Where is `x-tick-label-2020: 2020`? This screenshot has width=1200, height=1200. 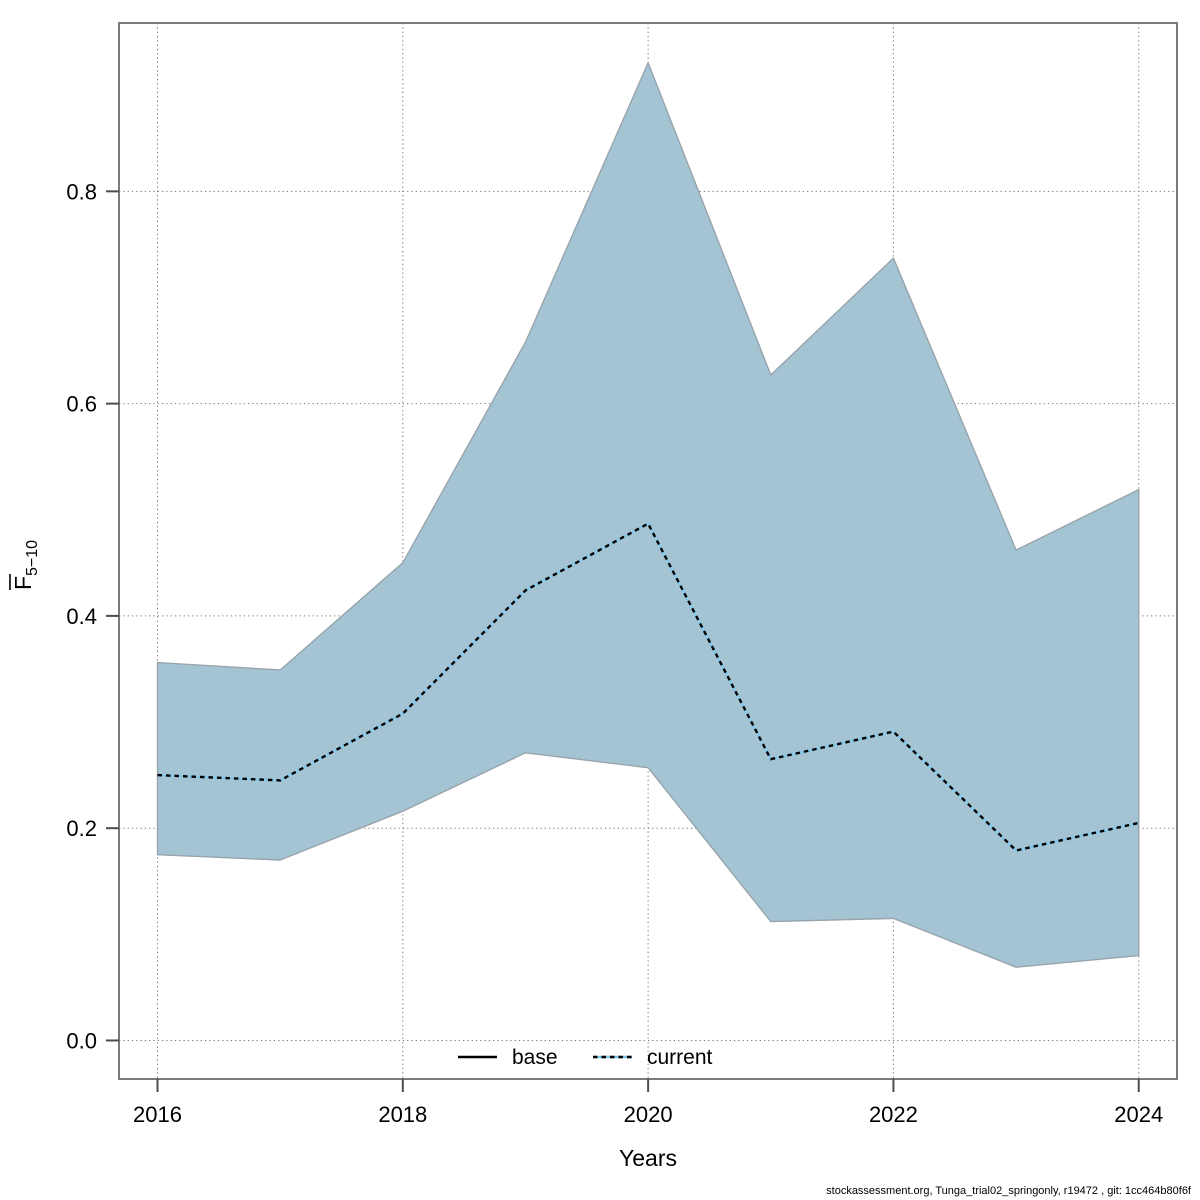 x-tick-label-2020: 2020 is located at coordinates (648, 1114).